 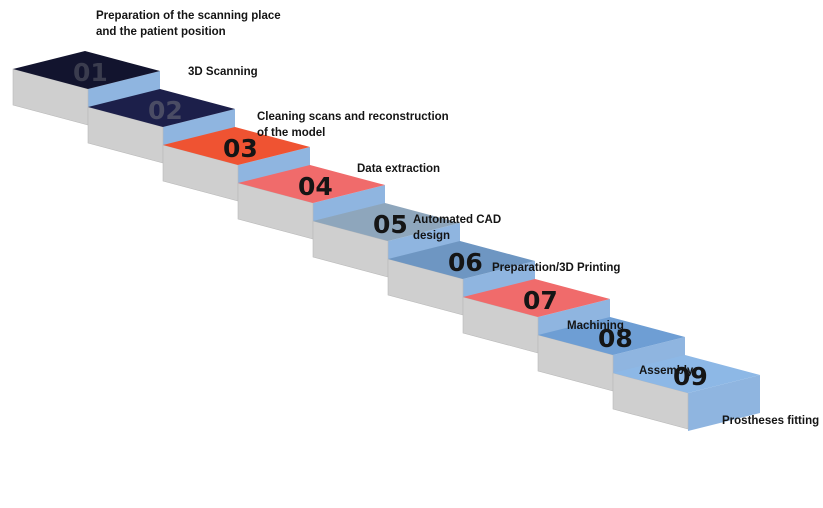 What do you see at coordinates (595, 326) in the screenshot?
I see `step-label-07: Machining` at bounding box center [595, 326].